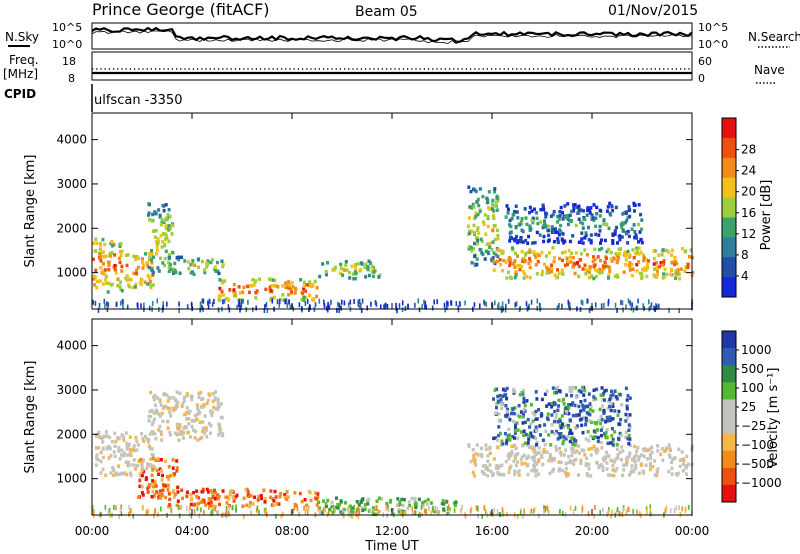 The image size is (800, 554). Describe the element at coordinates (391, 37) in the screenshot. I see `noise-search-trace` at that location.